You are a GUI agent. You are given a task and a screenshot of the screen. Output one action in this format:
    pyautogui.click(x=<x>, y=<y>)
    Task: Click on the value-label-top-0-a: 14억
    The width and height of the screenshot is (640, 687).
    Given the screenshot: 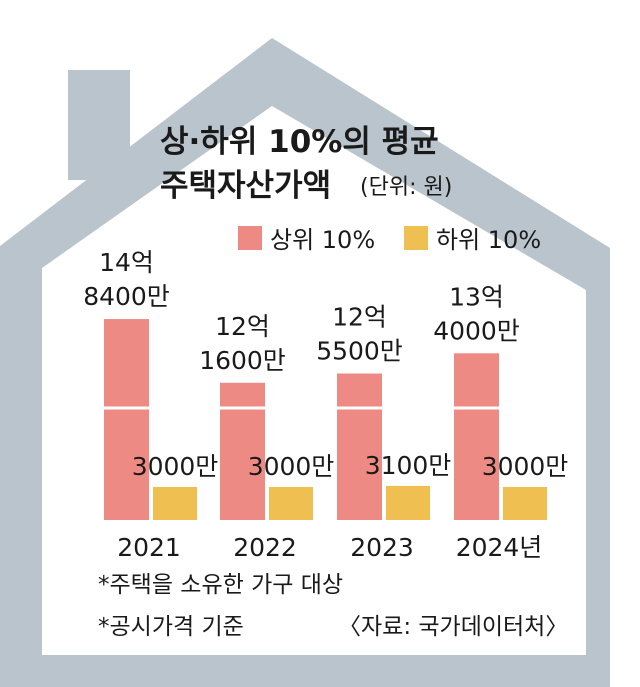 What is the action you would take?
    pyautogui.click(x=126, y=262)
    